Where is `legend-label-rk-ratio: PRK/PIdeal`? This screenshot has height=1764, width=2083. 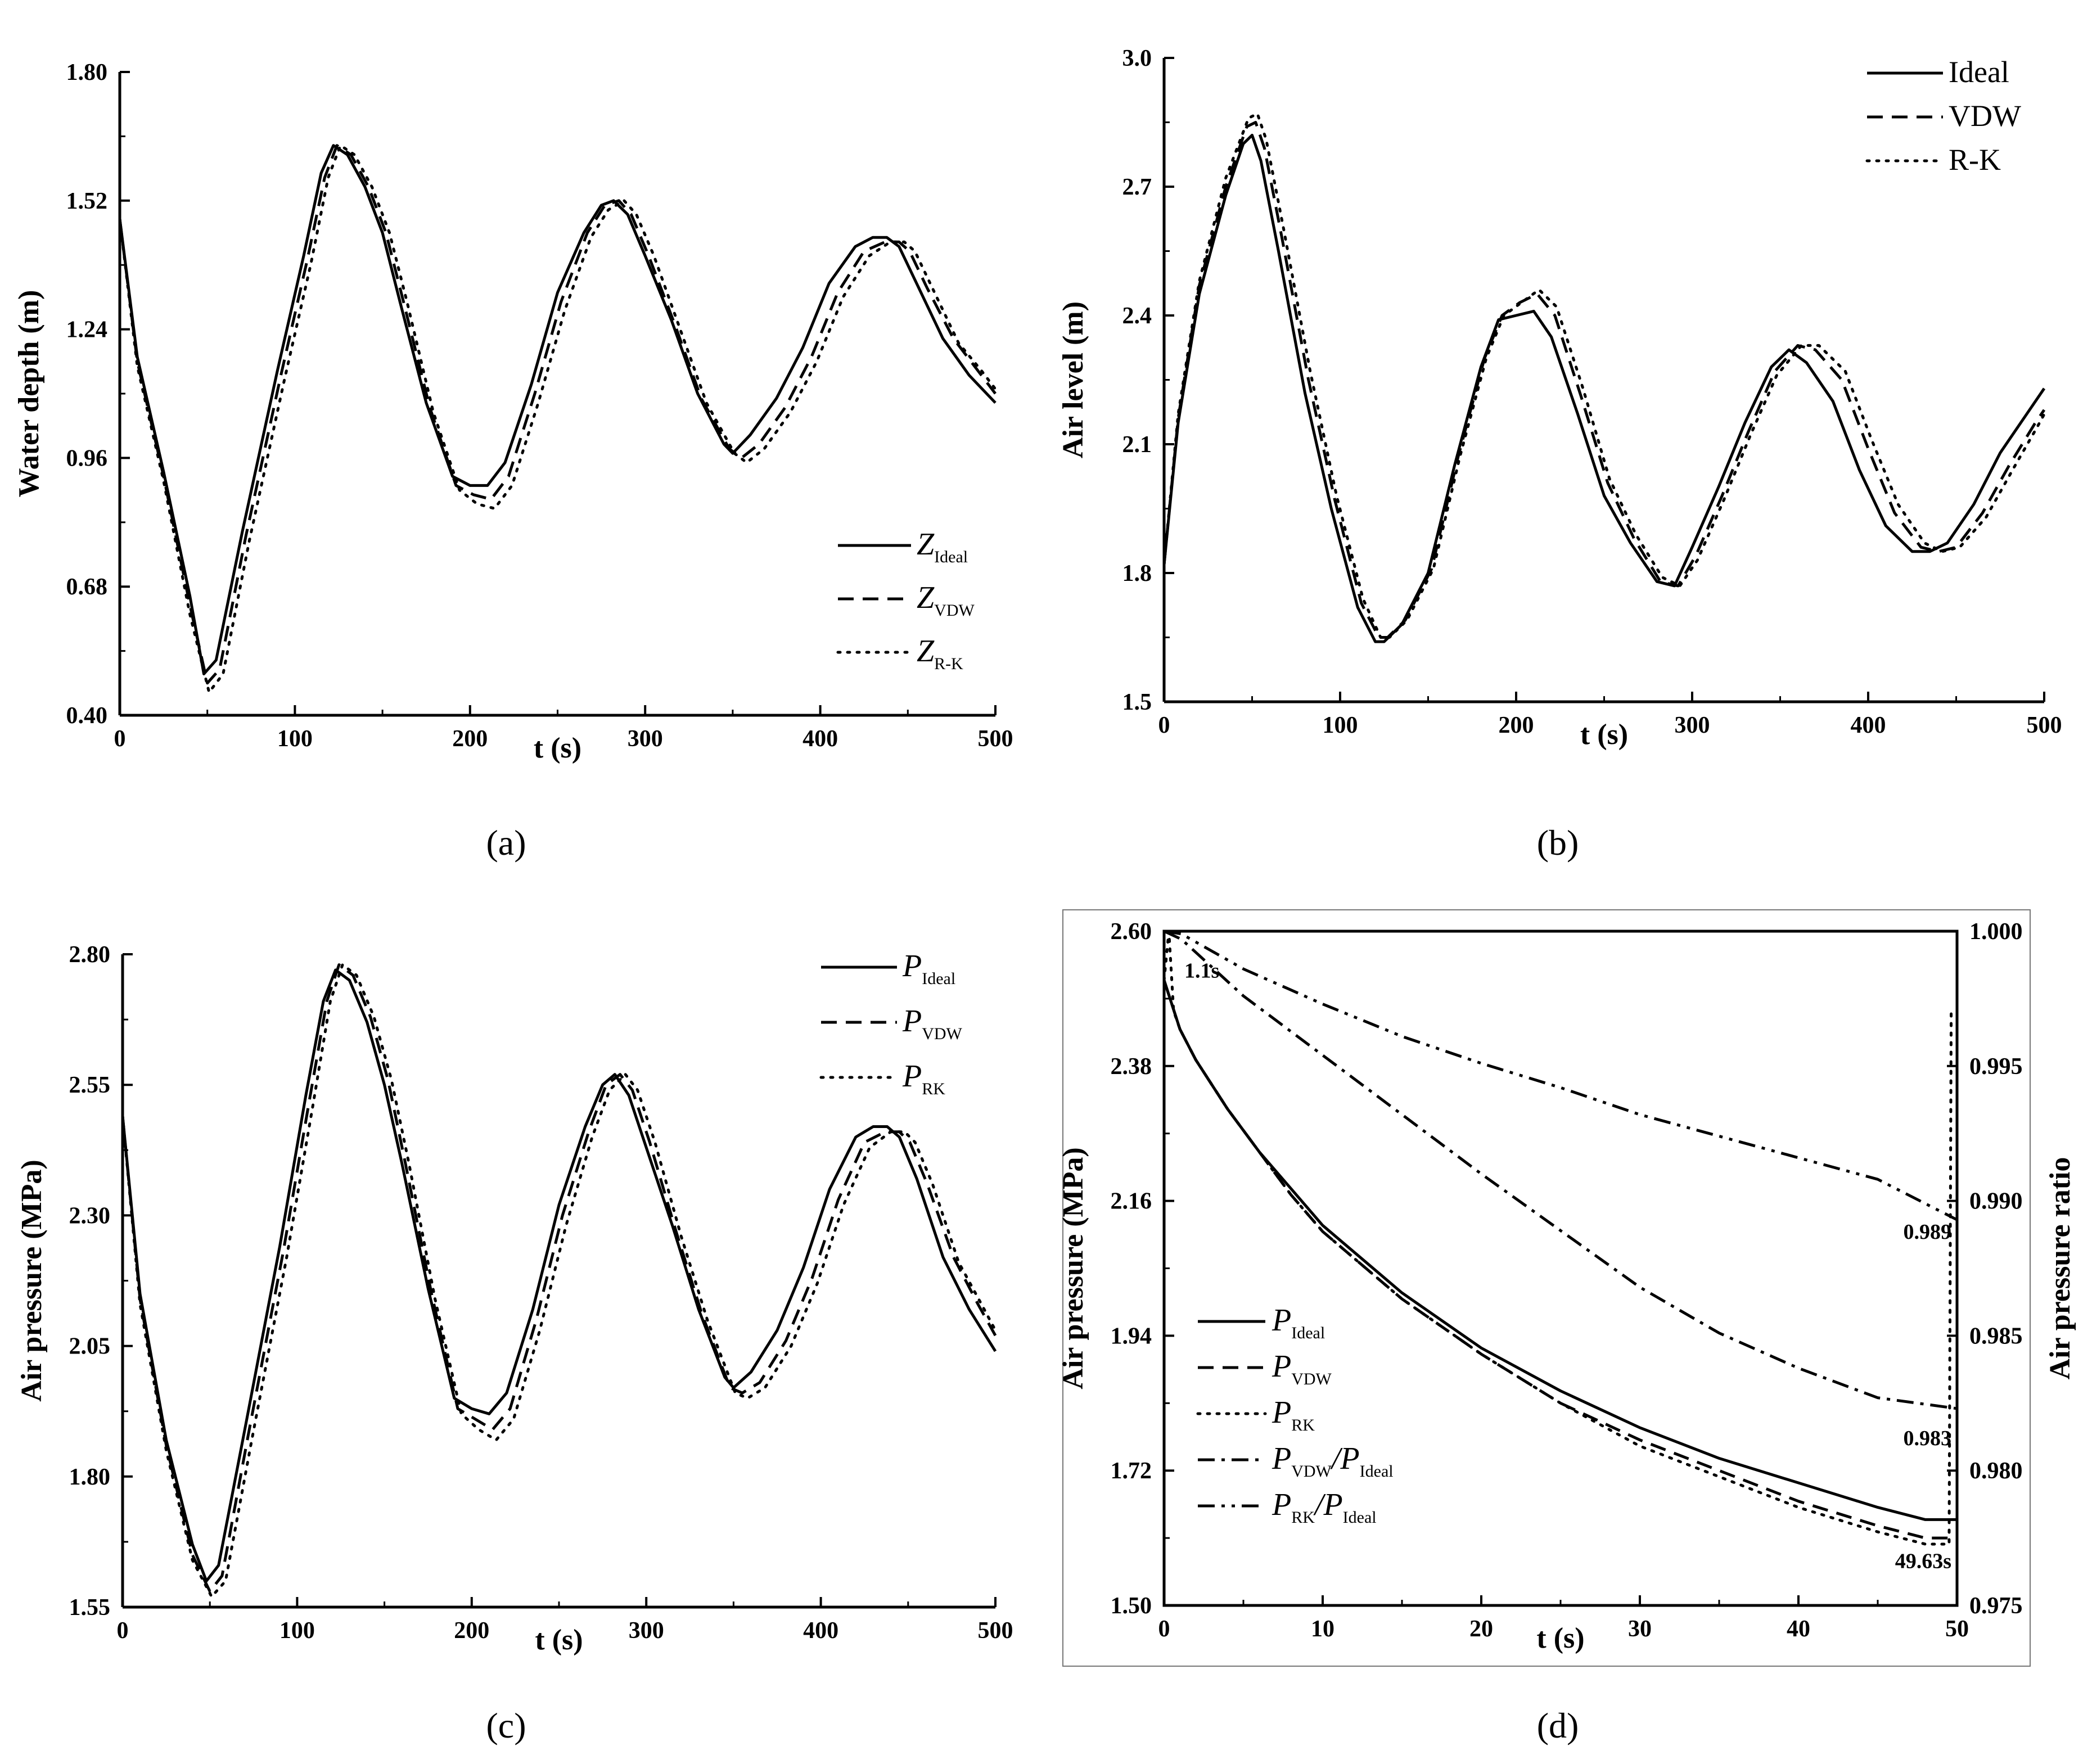 legend-label-rk-ratio: PRK/PIdeal is located at coordinates (1324, 1507).